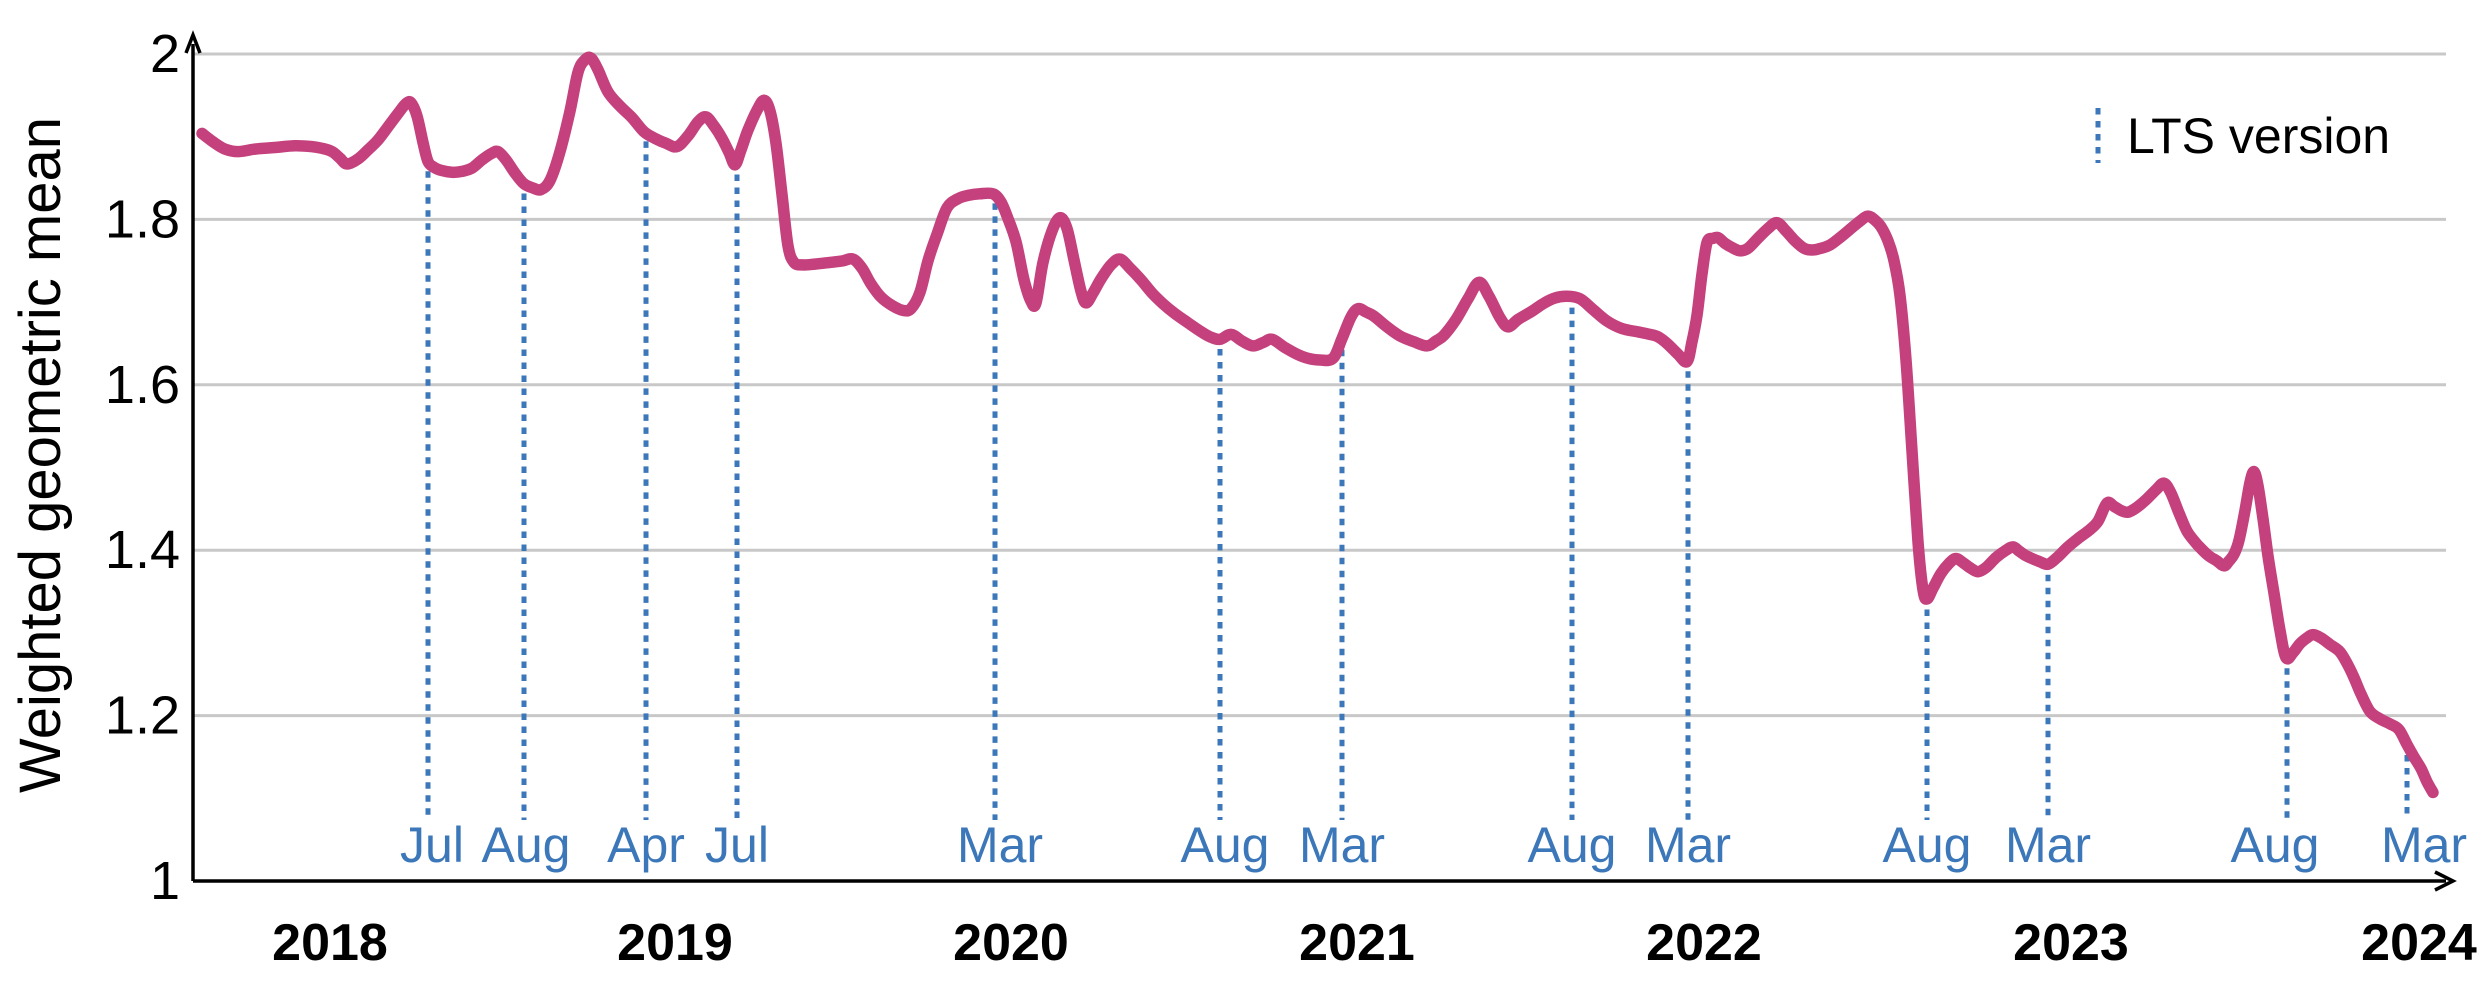  I want to click on y-axis-title: Weighted geometric mean, so click(40, 455).